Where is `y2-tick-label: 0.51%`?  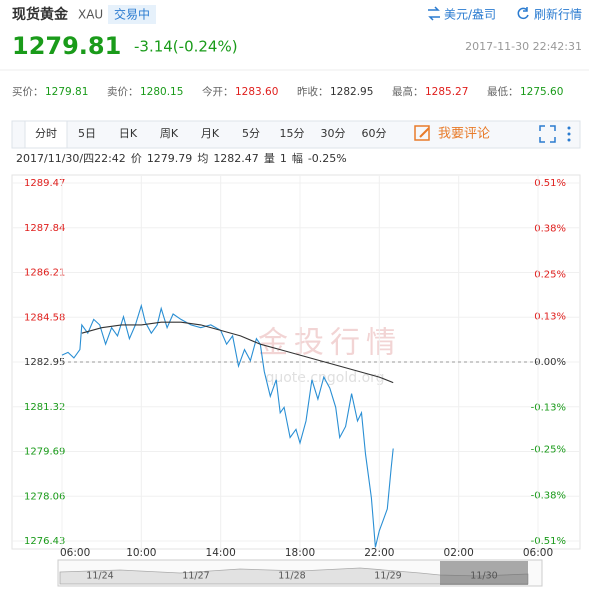
y2-tick-label: 0.51% is located at coordinates (550, 183).